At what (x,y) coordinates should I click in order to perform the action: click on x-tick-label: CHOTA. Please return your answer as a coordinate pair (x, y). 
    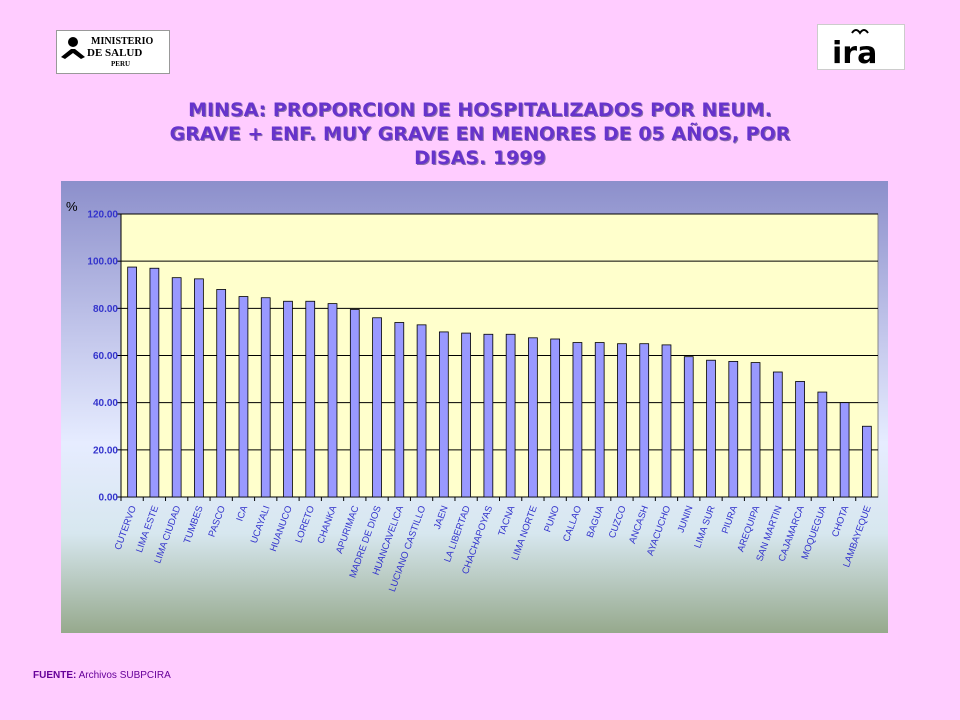
    Looking at the image, I should click on (841, 521).